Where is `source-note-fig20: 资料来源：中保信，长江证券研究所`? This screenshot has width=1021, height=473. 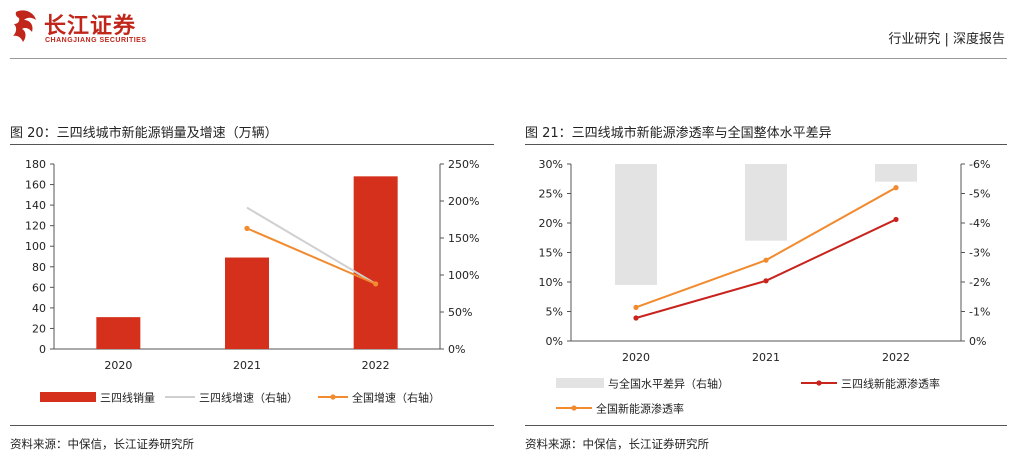 source-note-fig20: 资料来源：中保信，长江证券研究所 is located at coordinates (102, 444).